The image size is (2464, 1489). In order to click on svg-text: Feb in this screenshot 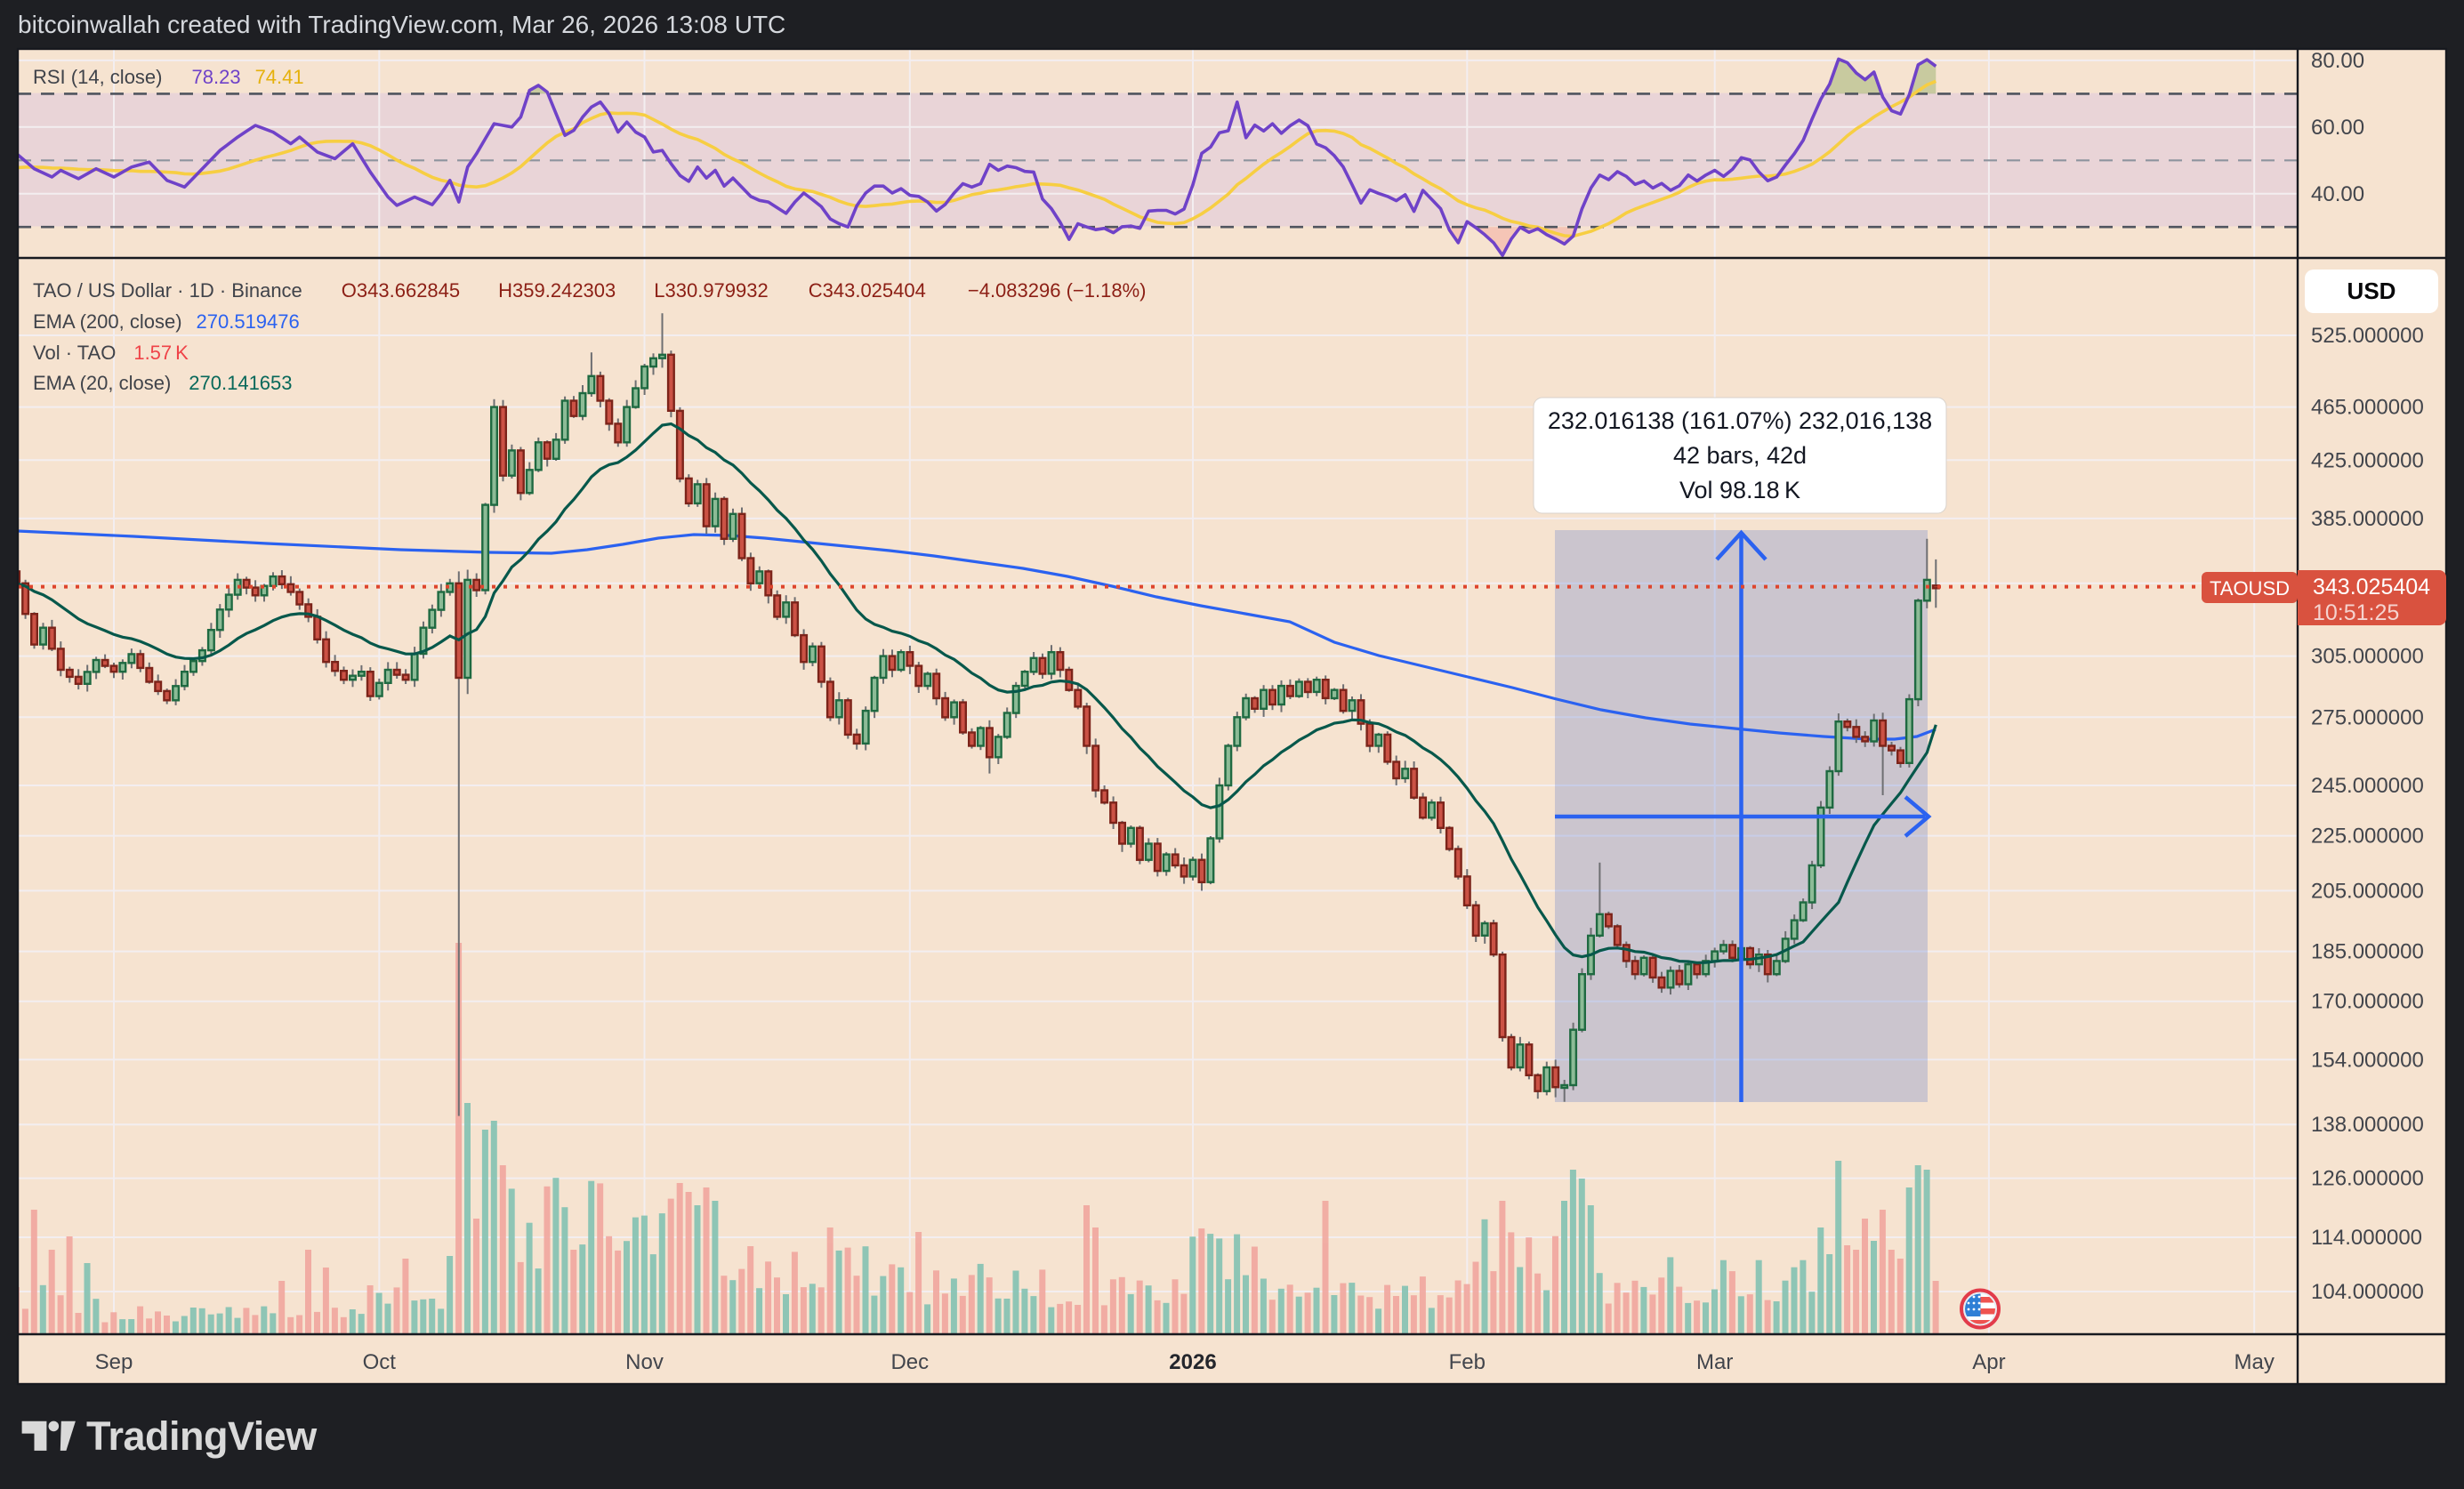, I will do `click(1468, 1362)`.